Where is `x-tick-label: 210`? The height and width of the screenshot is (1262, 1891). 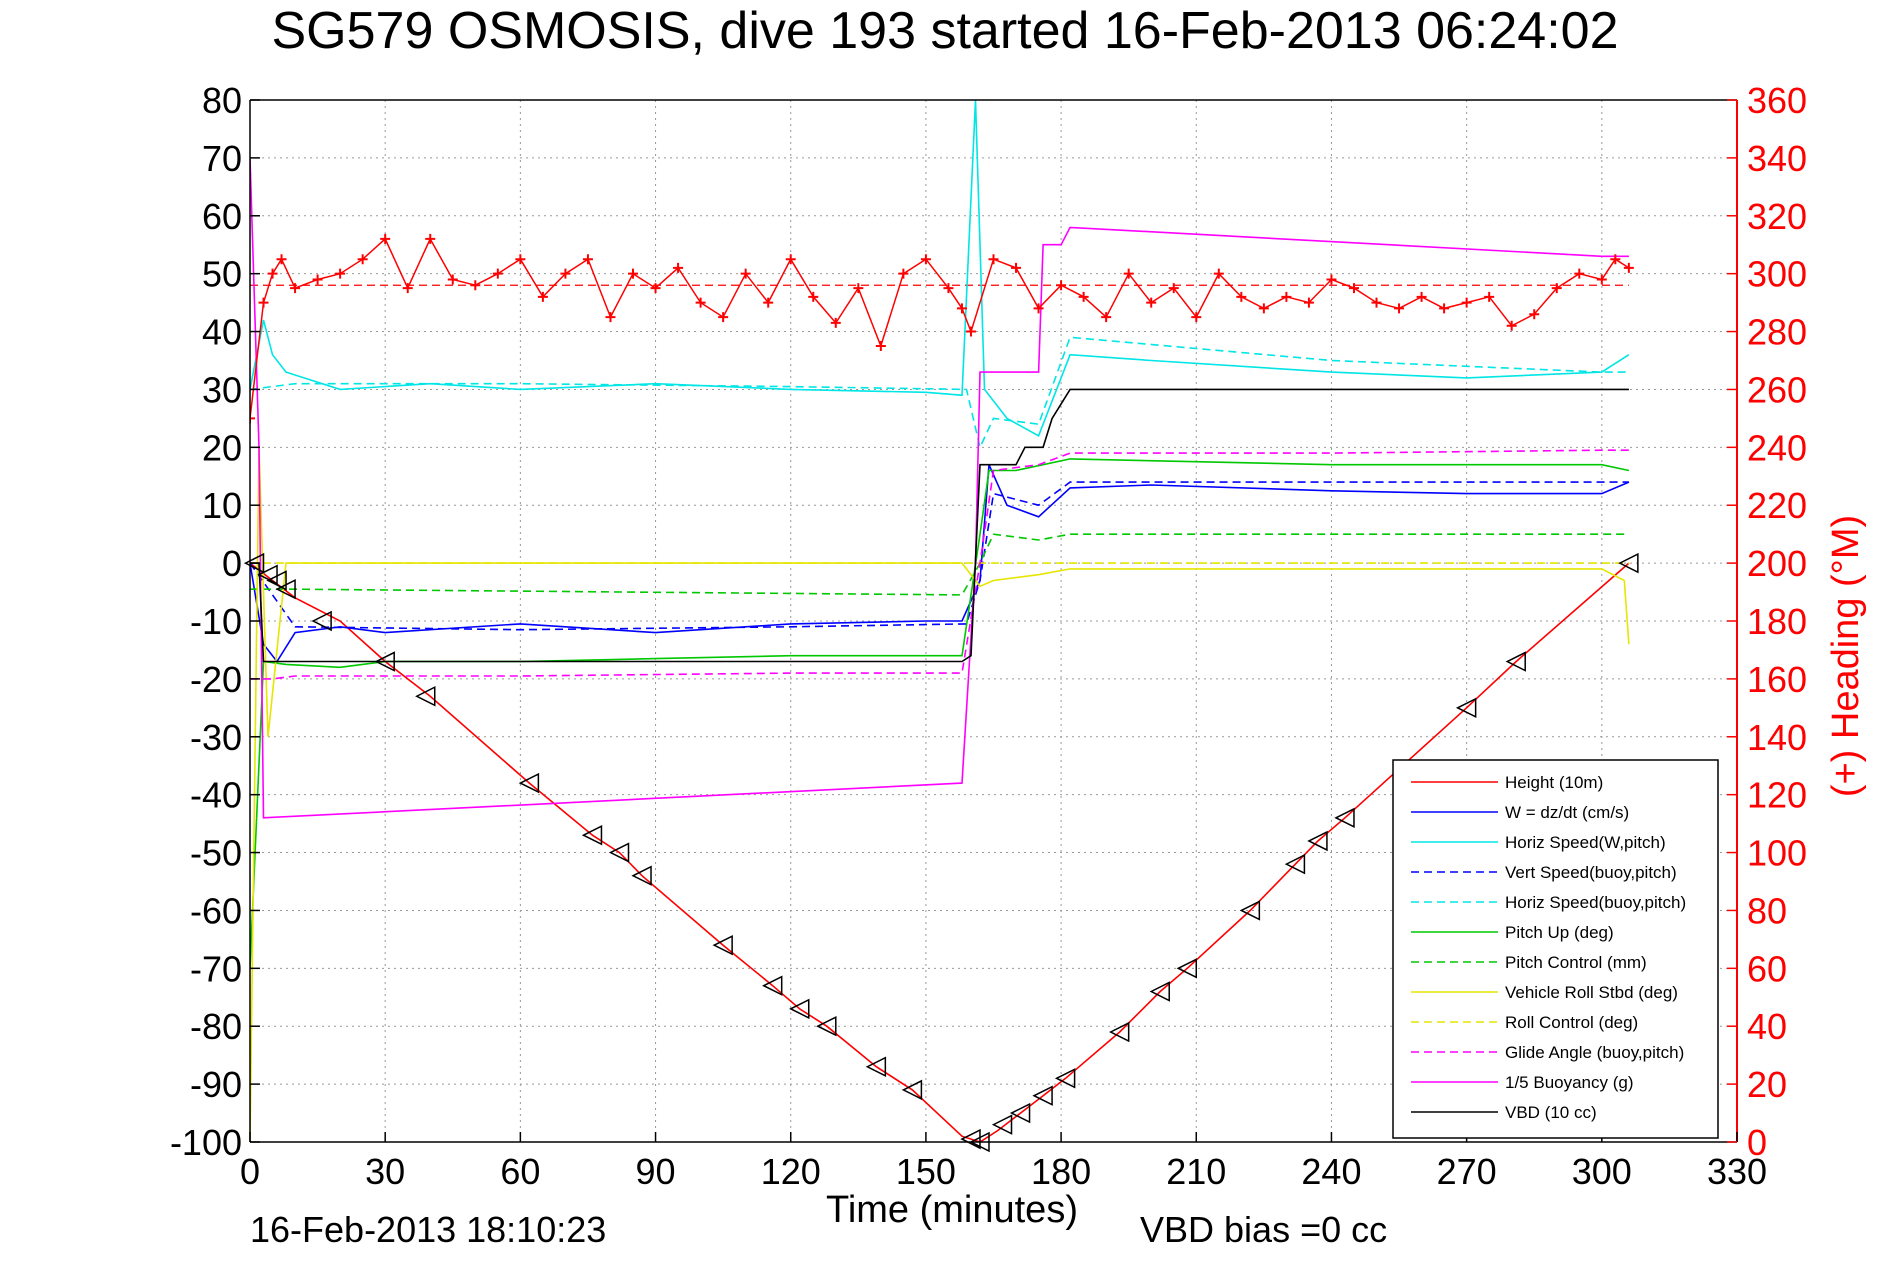 x-tick-label: 210 is located at coordinates (1196, 1171).